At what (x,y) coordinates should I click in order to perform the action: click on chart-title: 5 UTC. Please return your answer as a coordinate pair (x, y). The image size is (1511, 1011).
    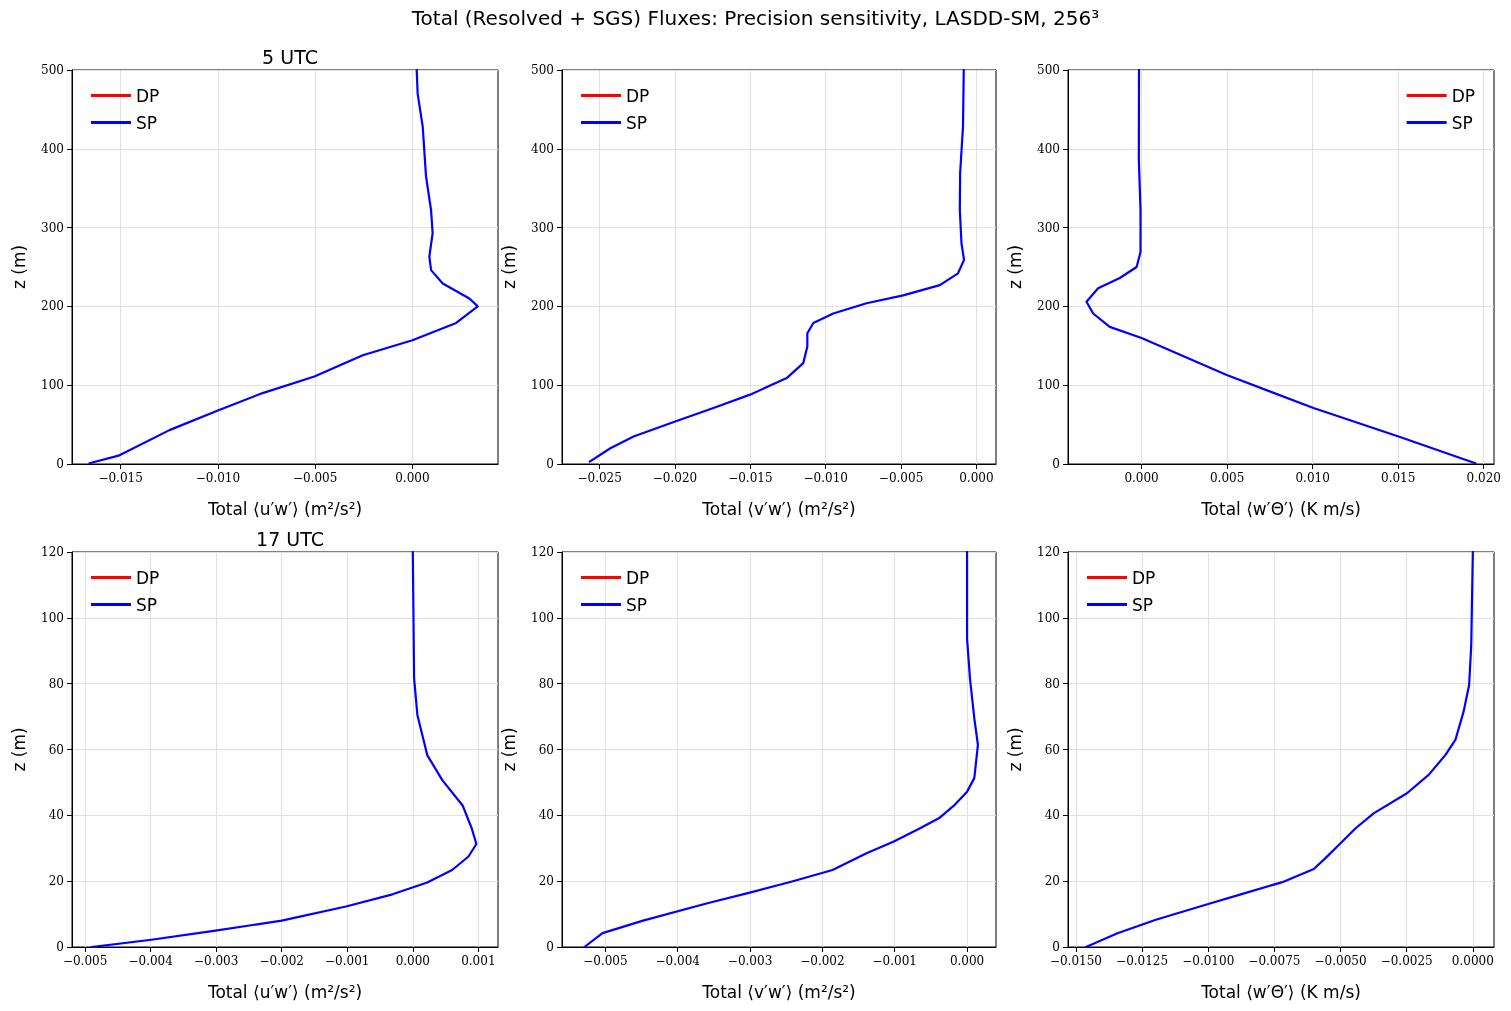
    Looking at the image, I should click on (290, 56).